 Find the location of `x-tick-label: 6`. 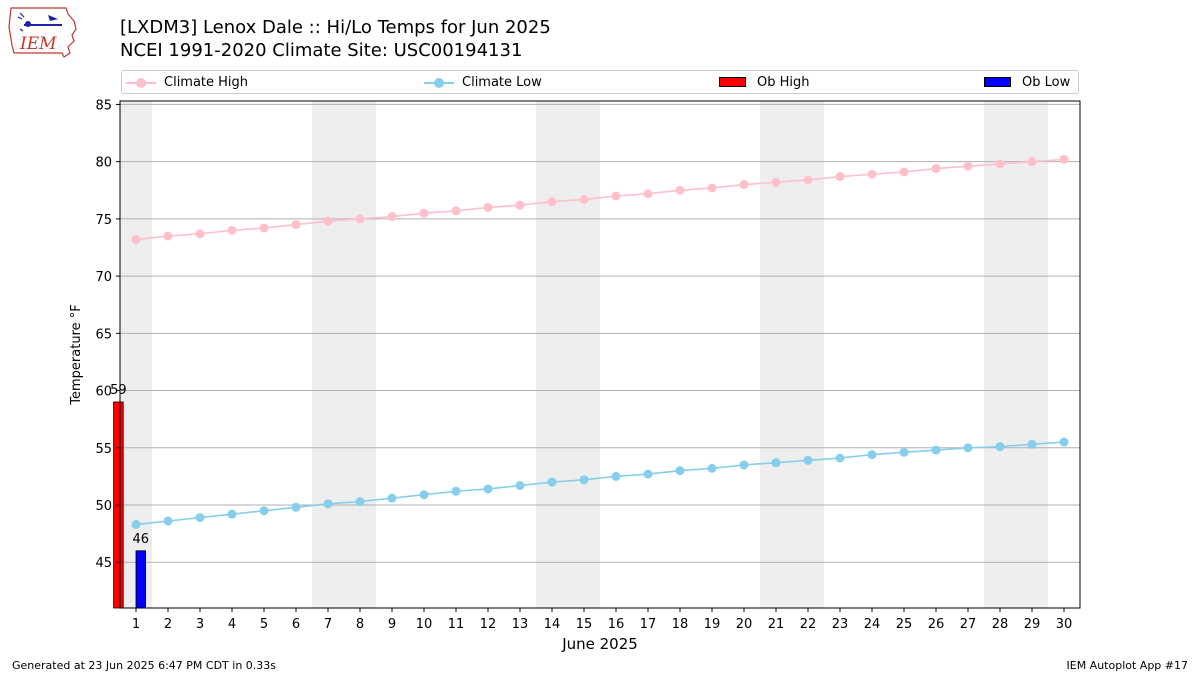

x-tick-label: 6 is located at coordinates (296, 624).